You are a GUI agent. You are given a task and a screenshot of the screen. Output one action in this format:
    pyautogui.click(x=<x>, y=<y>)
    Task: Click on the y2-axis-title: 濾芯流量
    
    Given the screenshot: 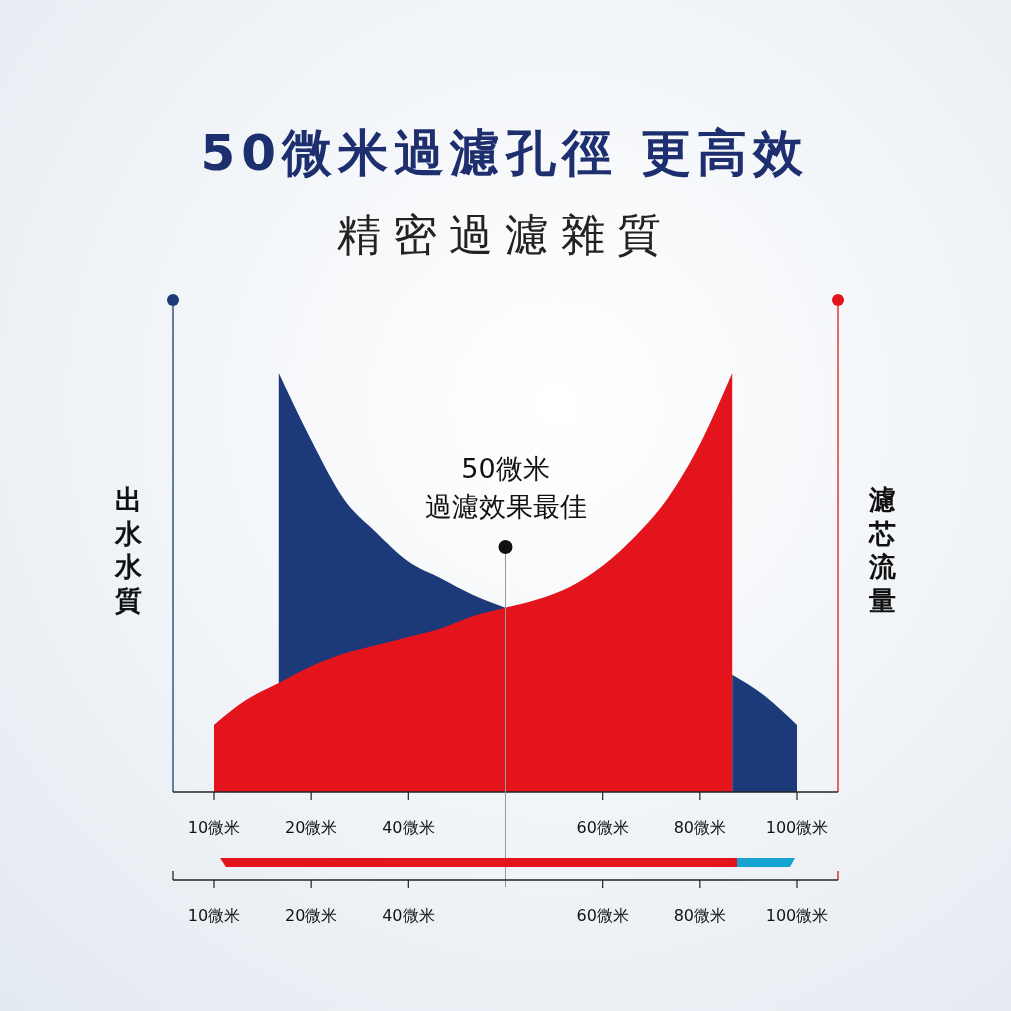 What is the action you would take?
    pyautogui.click(x=882, y=550)
    